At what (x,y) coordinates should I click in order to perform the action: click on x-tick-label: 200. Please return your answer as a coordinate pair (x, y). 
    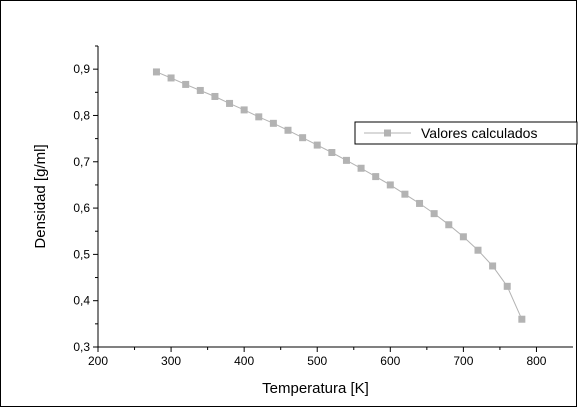
    Looking at the image, I should click on (98, 361).